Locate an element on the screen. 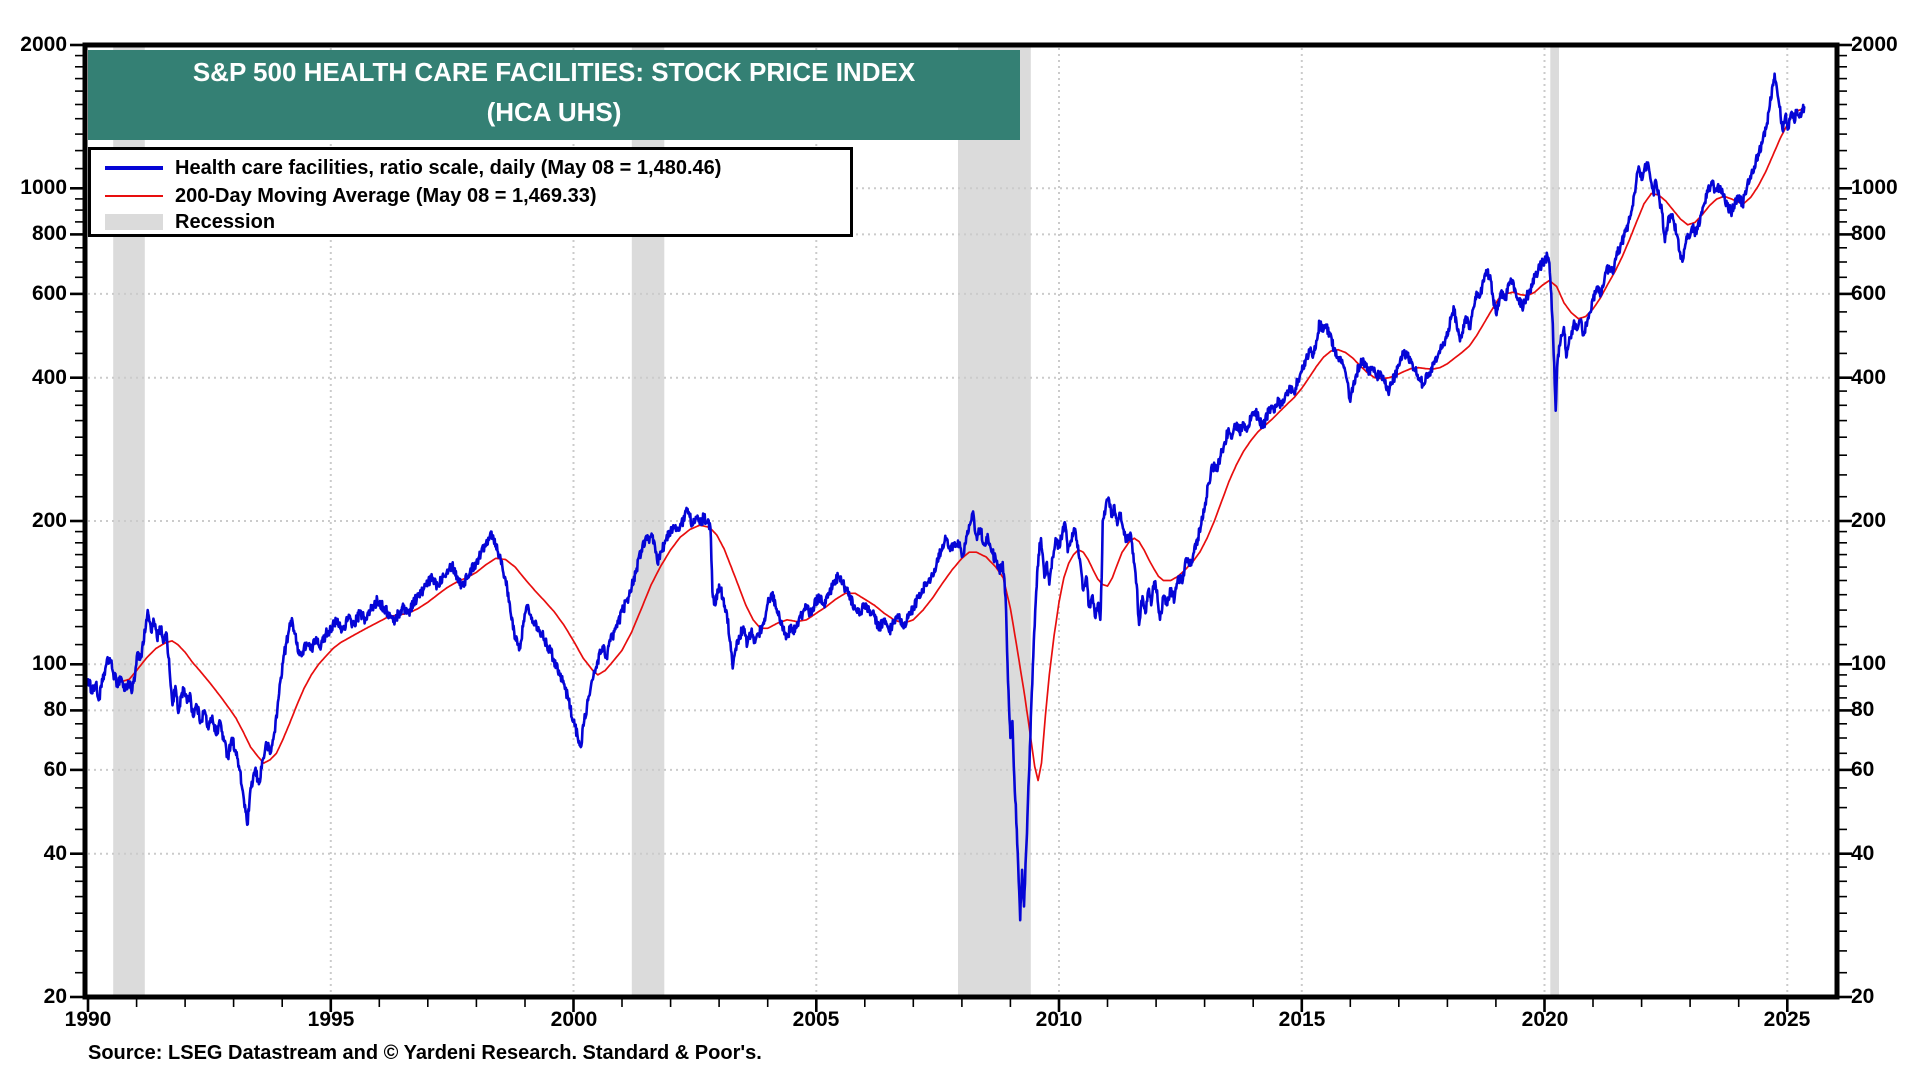  x-axis-label: 2025 is located at coordinates (1787, 1019).